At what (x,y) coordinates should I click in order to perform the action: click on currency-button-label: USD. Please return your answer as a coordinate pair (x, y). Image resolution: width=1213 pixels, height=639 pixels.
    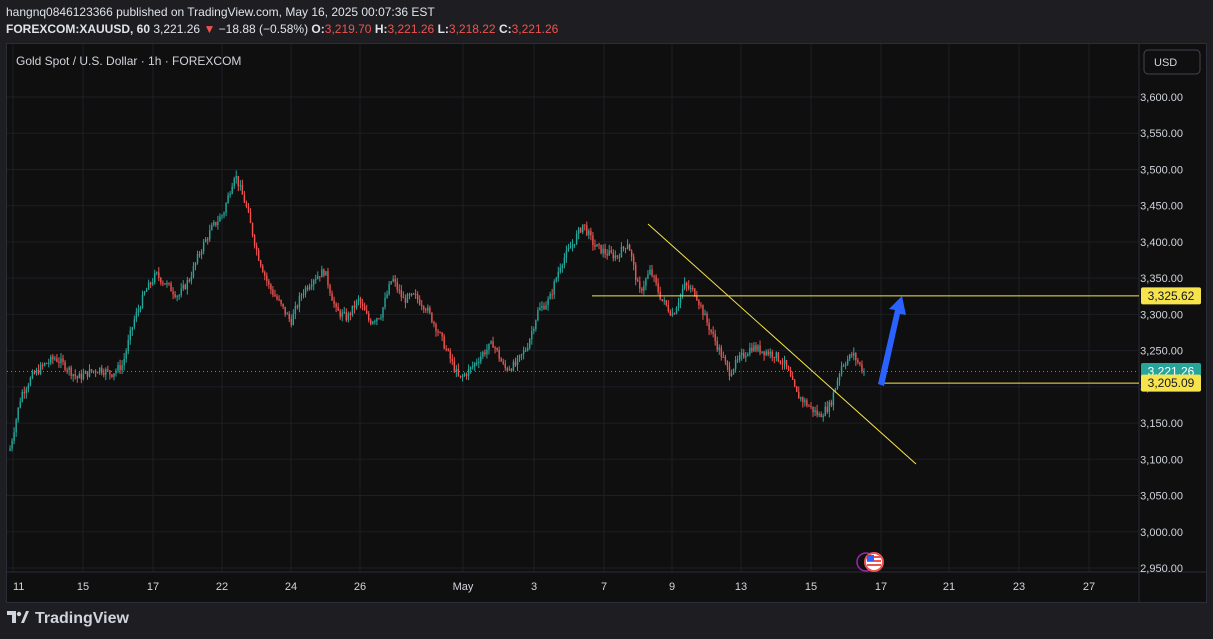
    Looking at the image, I should click on (1165, 63).